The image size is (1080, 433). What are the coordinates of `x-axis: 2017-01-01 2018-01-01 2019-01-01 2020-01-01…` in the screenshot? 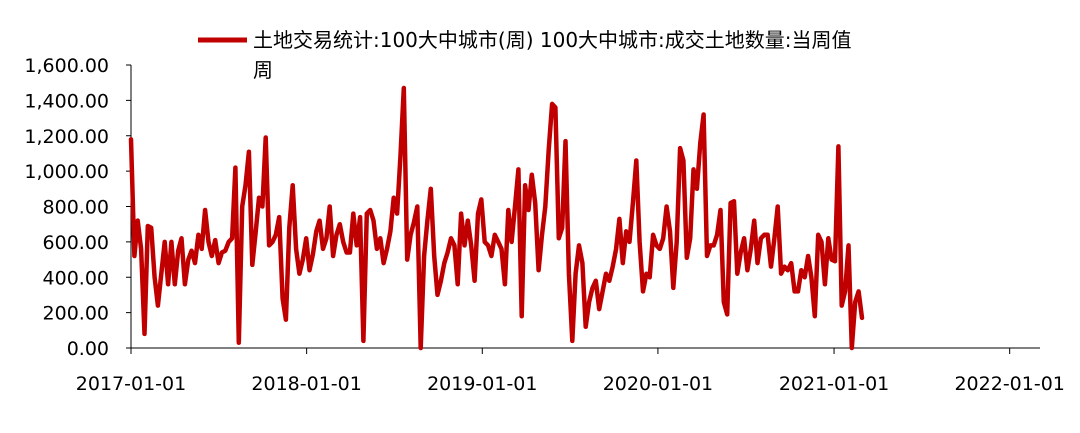 It's located at (570, 371).